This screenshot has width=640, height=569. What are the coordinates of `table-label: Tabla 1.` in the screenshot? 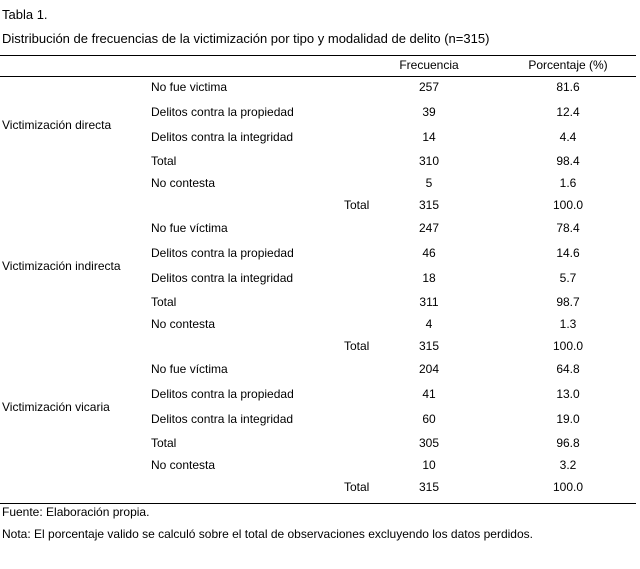 It's located at (25, 14).